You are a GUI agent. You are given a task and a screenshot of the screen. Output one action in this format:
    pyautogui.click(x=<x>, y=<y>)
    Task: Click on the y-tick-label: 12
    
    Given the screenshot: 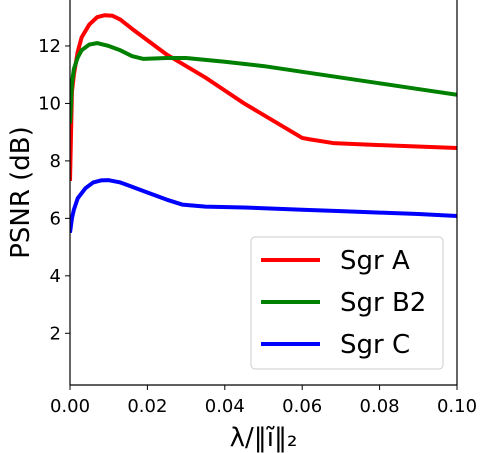 What is the action you would take?
    pyautogui.click(x=49, y=46)
    